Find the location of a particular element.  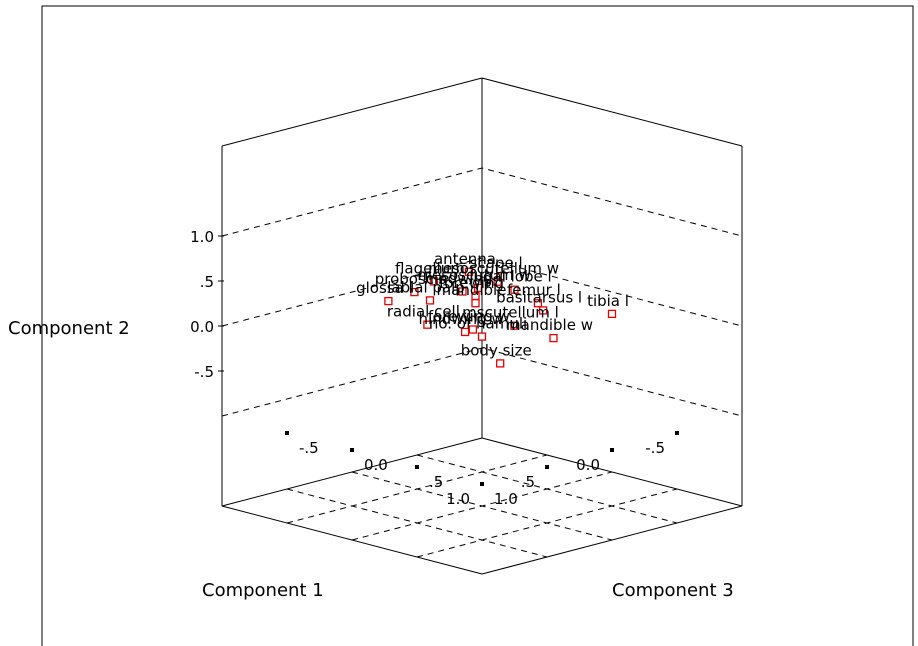

data-point: radial cell is located at coordinates (423, 316).